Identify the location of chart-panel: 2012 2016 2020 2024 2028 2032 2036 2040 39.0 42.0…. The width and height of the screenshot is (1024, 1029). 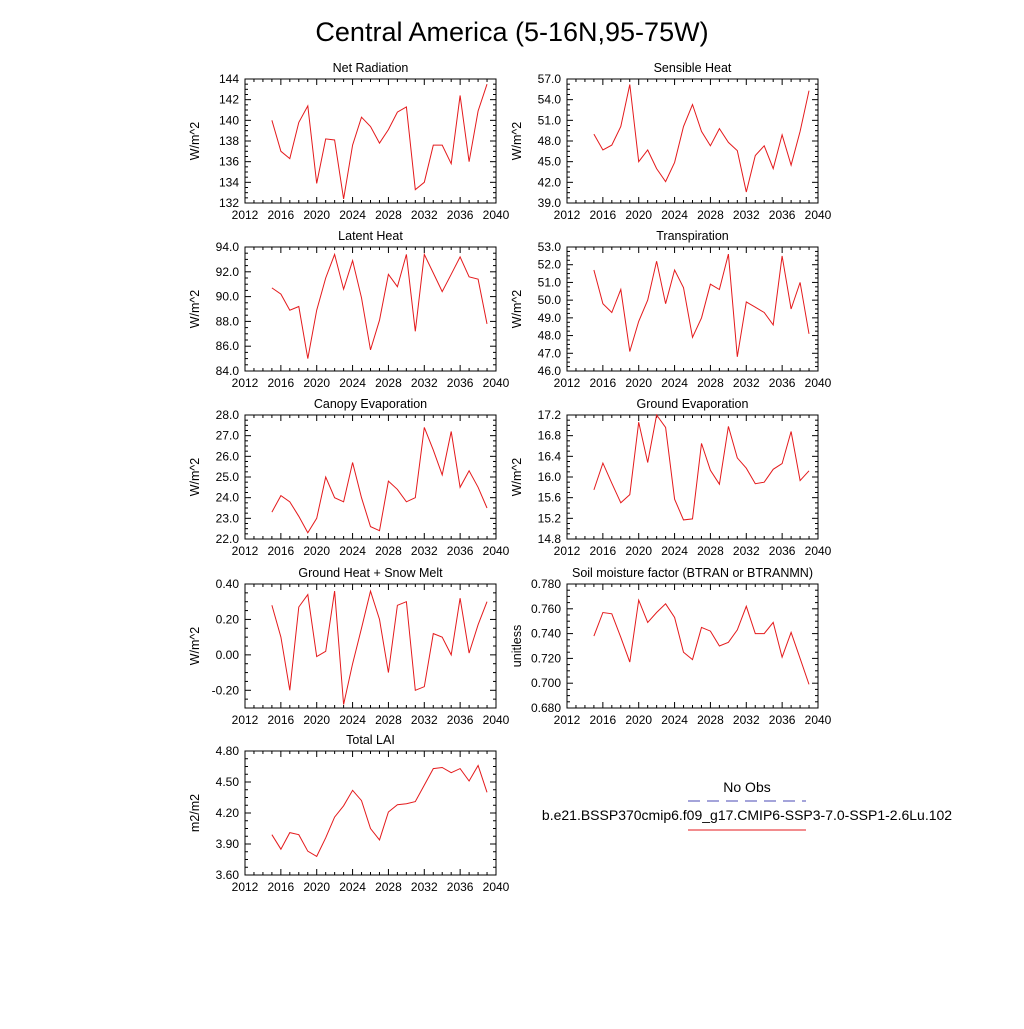
(671, 141).